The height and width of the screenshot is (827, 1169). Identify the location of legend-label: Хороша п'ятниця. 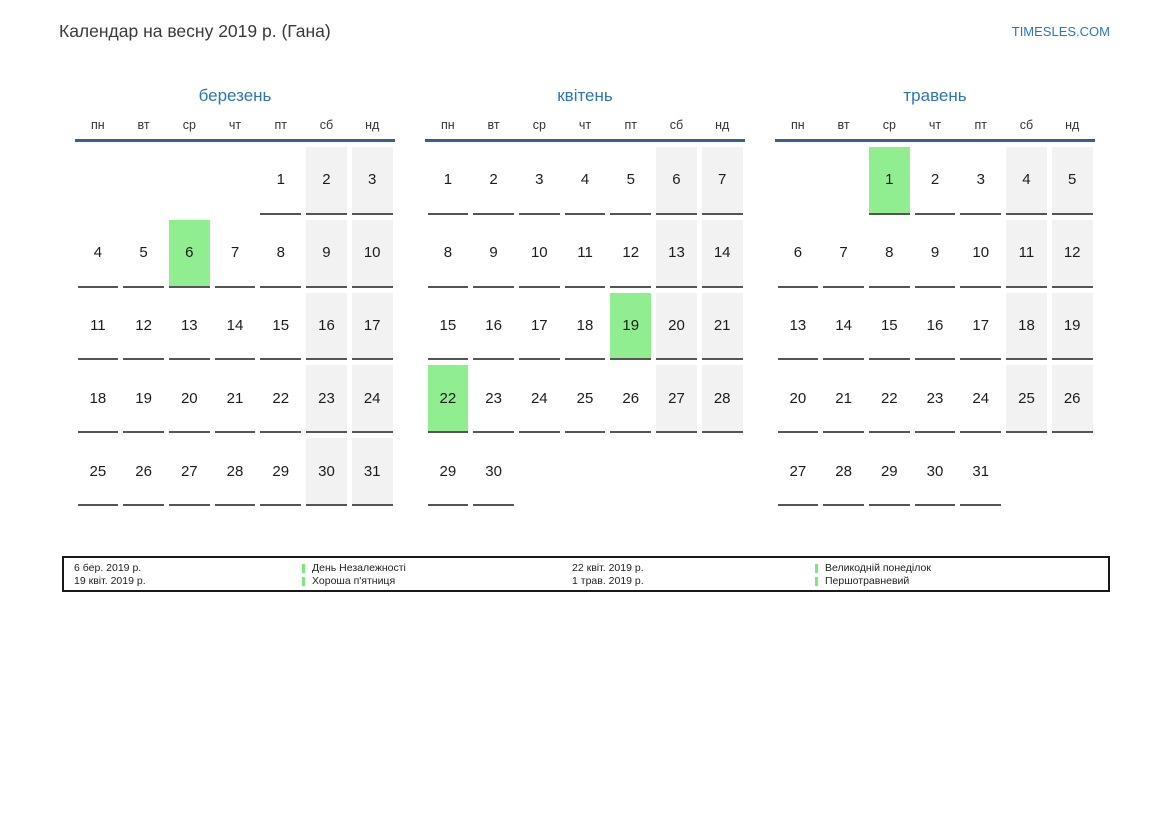
(354, 581).